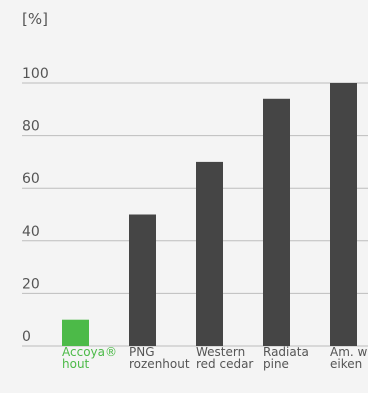  What do you see at coordinates (35, 205) in the screenshot?
I see `y-tick-labels: 0 20 40 60 80 100` at bounding box center [35, 205].